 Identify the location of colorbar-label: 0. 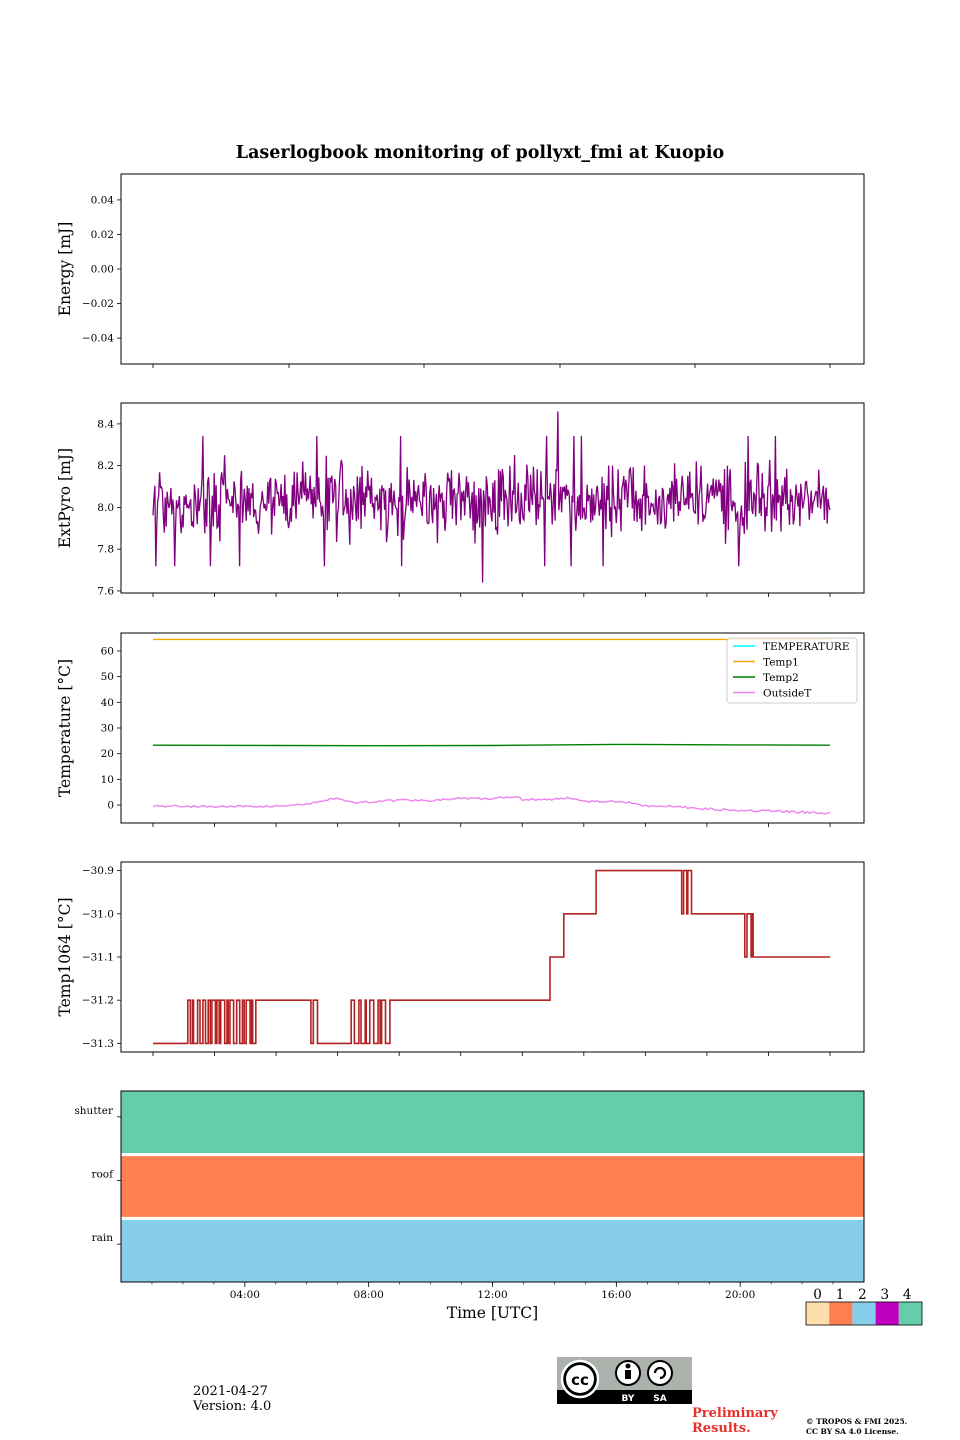
(817, 1295).